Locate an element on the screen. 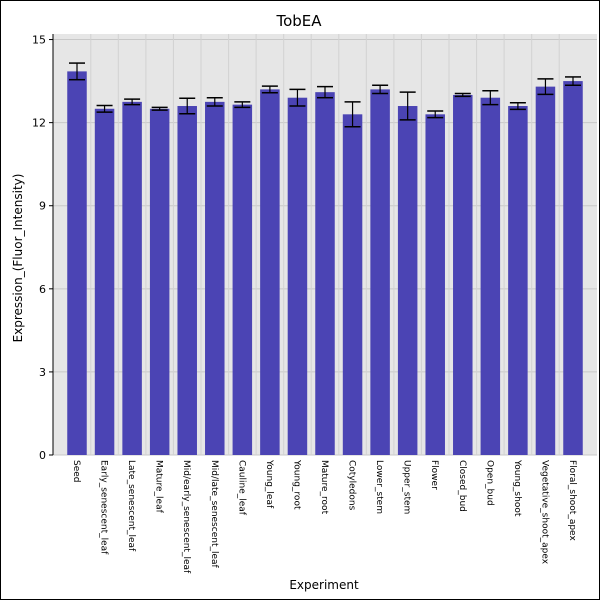 The height and width of the screenshot is (600, 600). bar-flower is located at coordinates (435, 285).